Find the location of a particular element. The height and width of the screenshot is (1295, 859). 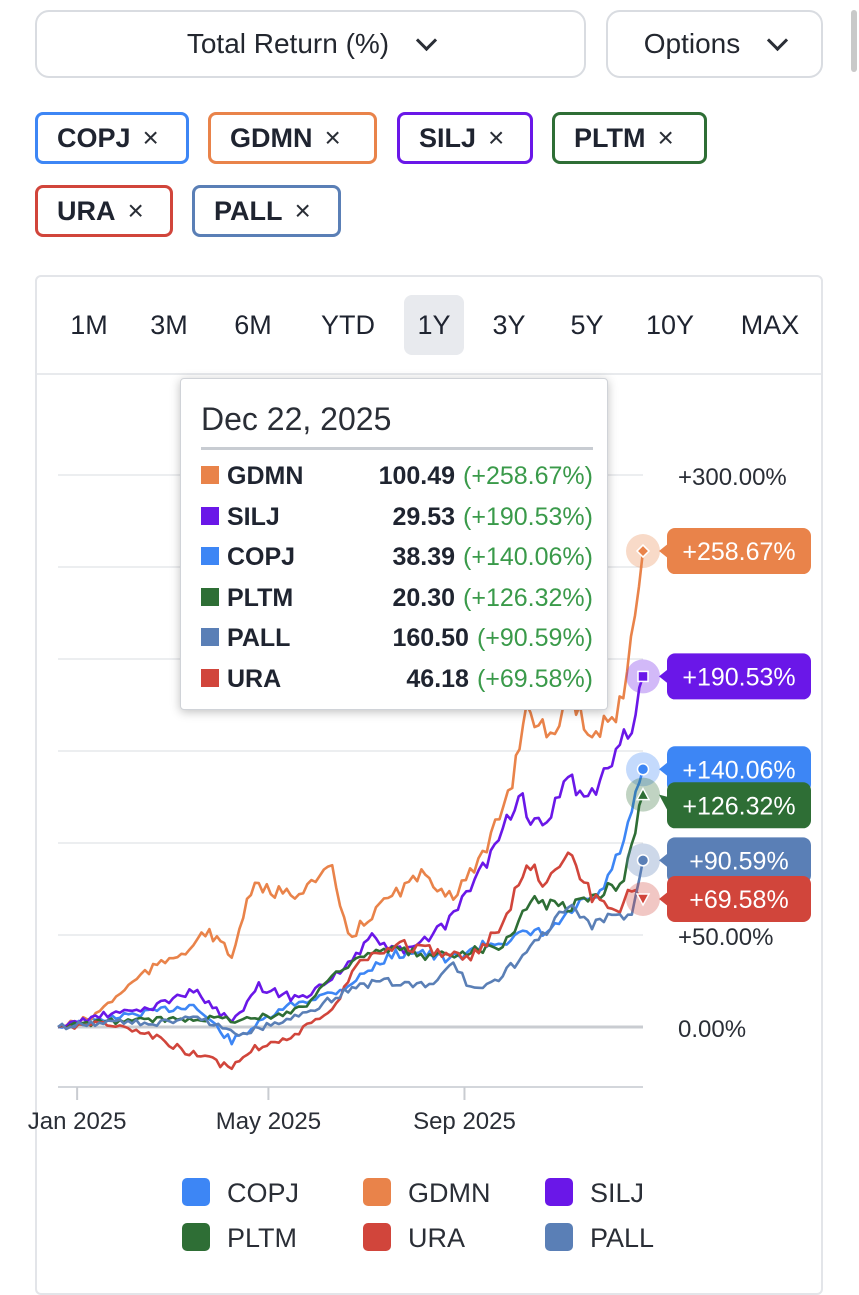

tooltip-symbol: COPJ is located at coordinates (261, 557).